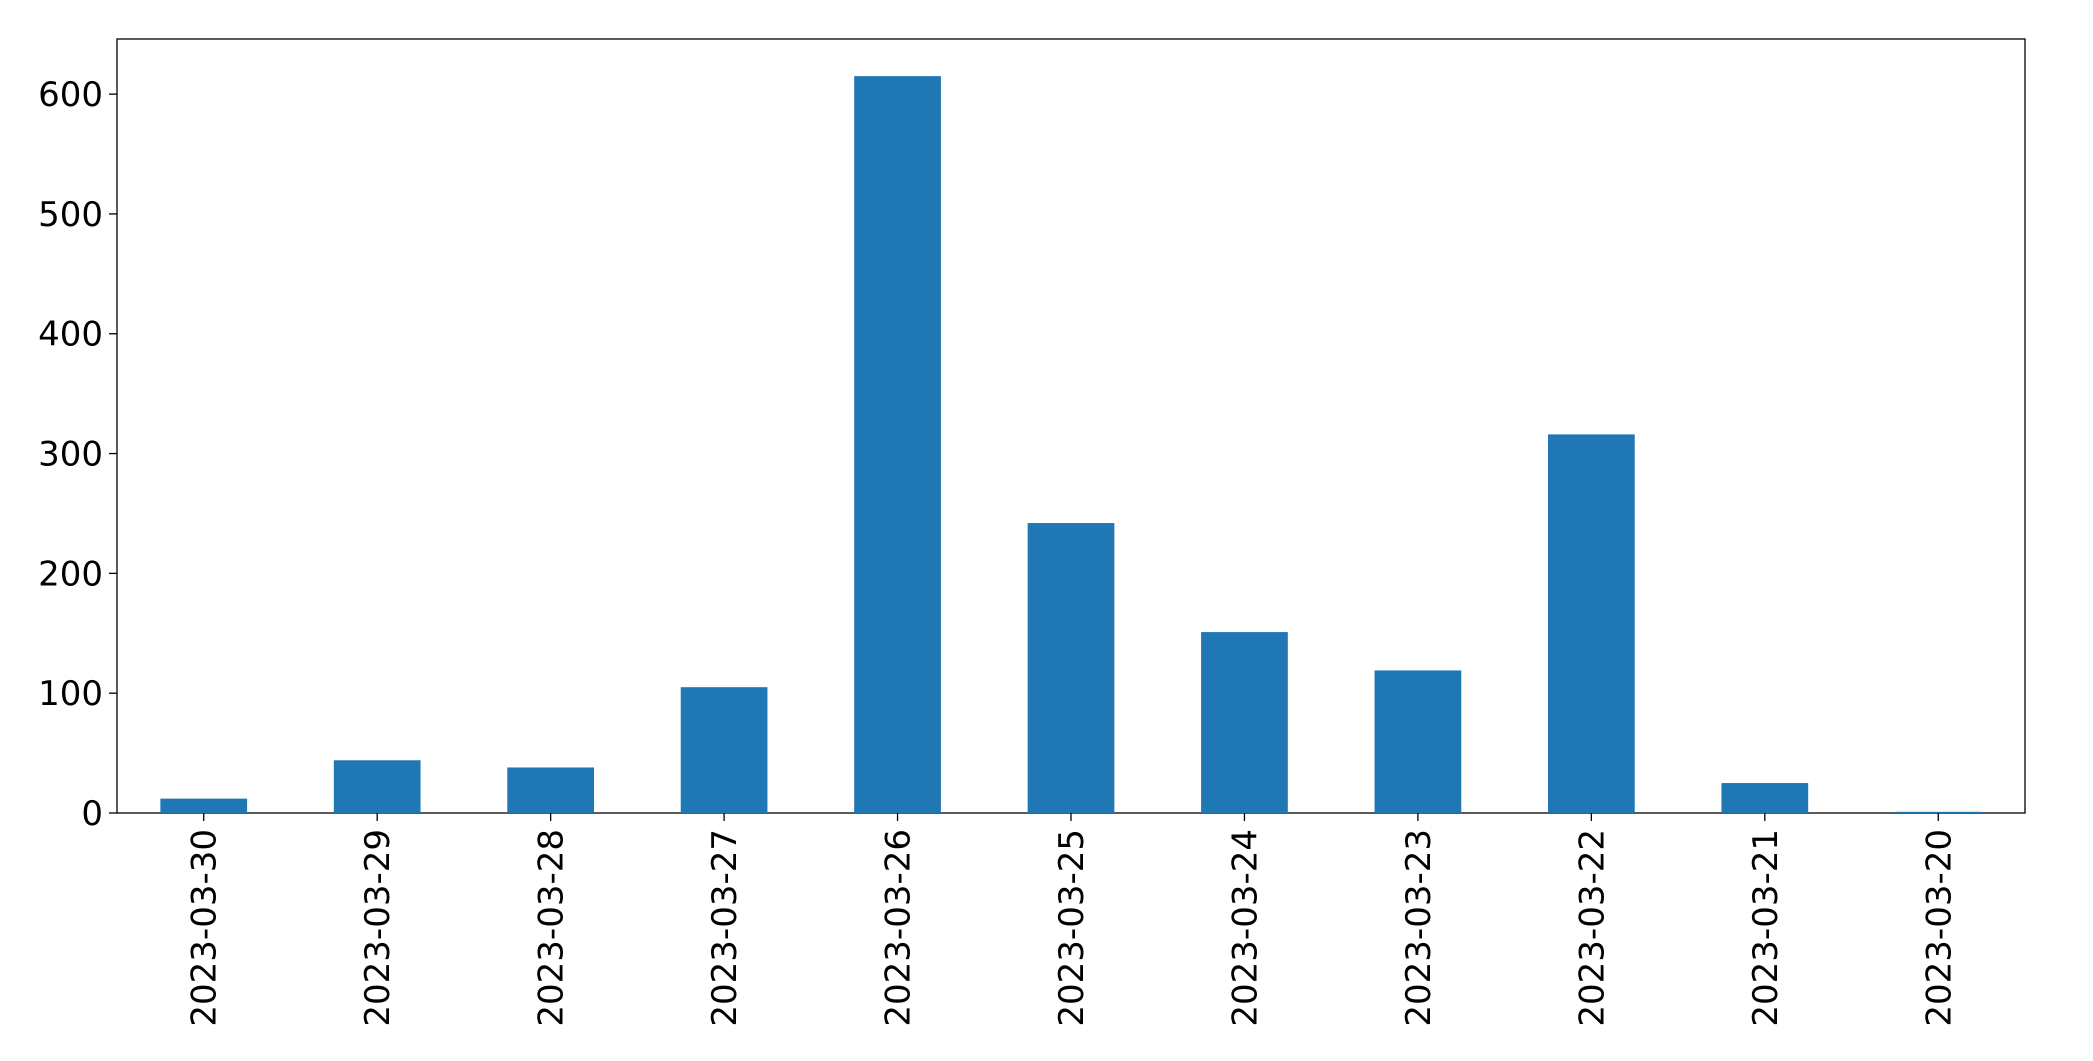 The width and height of the screenshot is (2093, 1061). Describe the element at coordinates (205, 928) in the screenshot. I see `x-tick-label: 2023-03-30` at that location.